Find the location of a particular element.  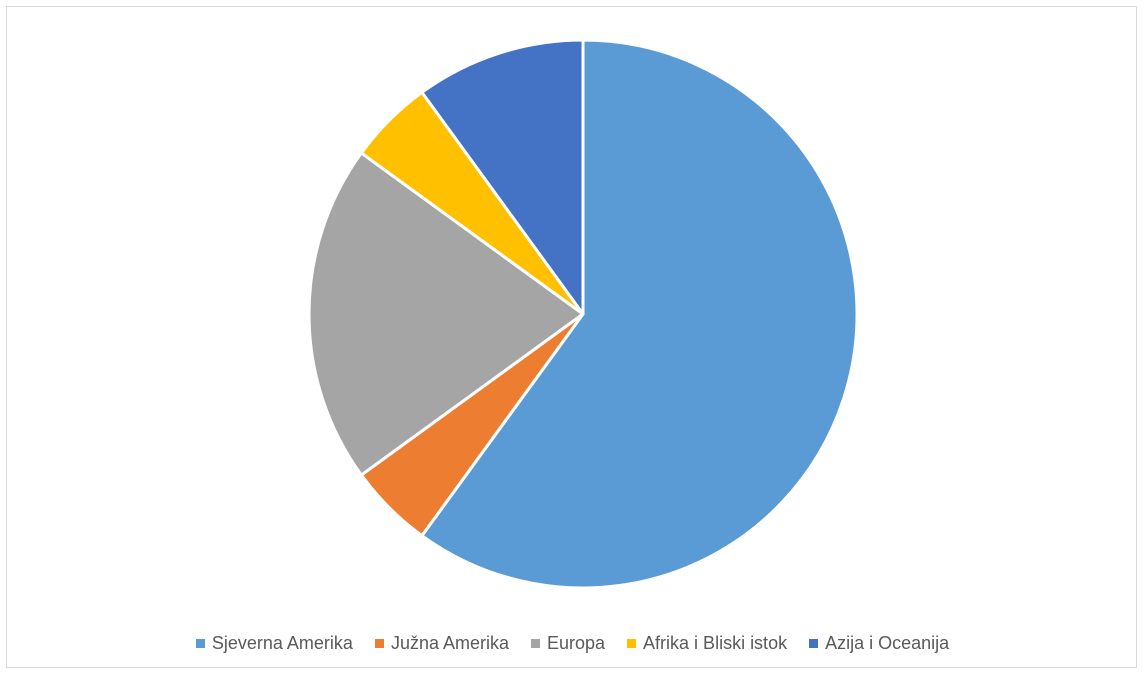

legend-item: Azija i Oceanija is located at coordinates (879, 643).